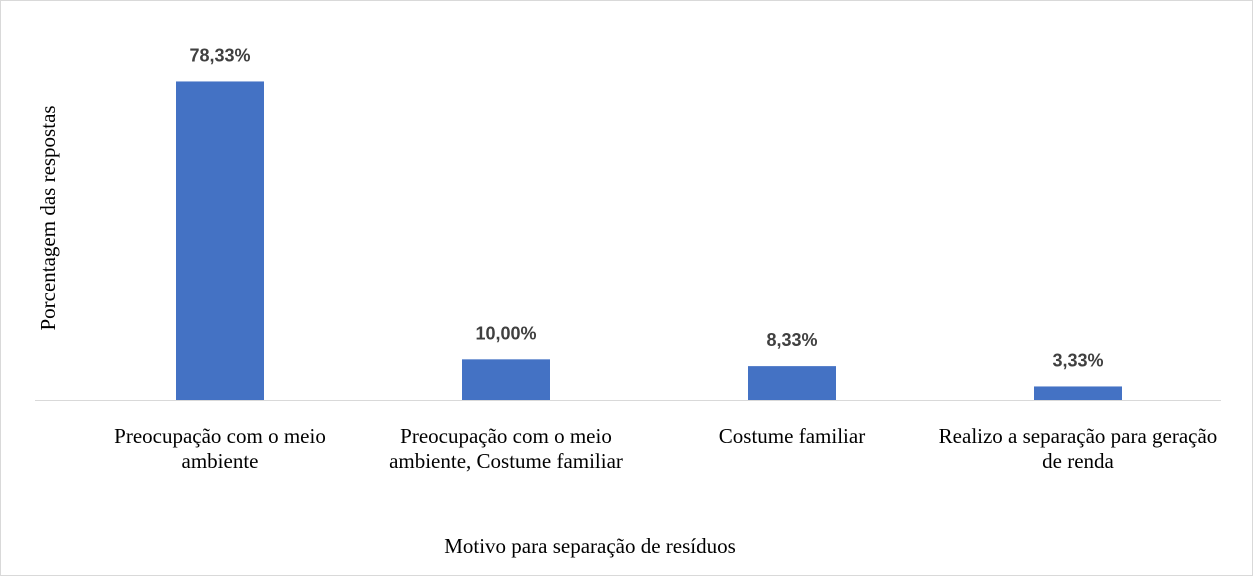 The height and width of the screenshot is (576, 1253). Describe the element at coordinates (505, 333) in the screenshot. I see `data-label: 10,00%` at that location.